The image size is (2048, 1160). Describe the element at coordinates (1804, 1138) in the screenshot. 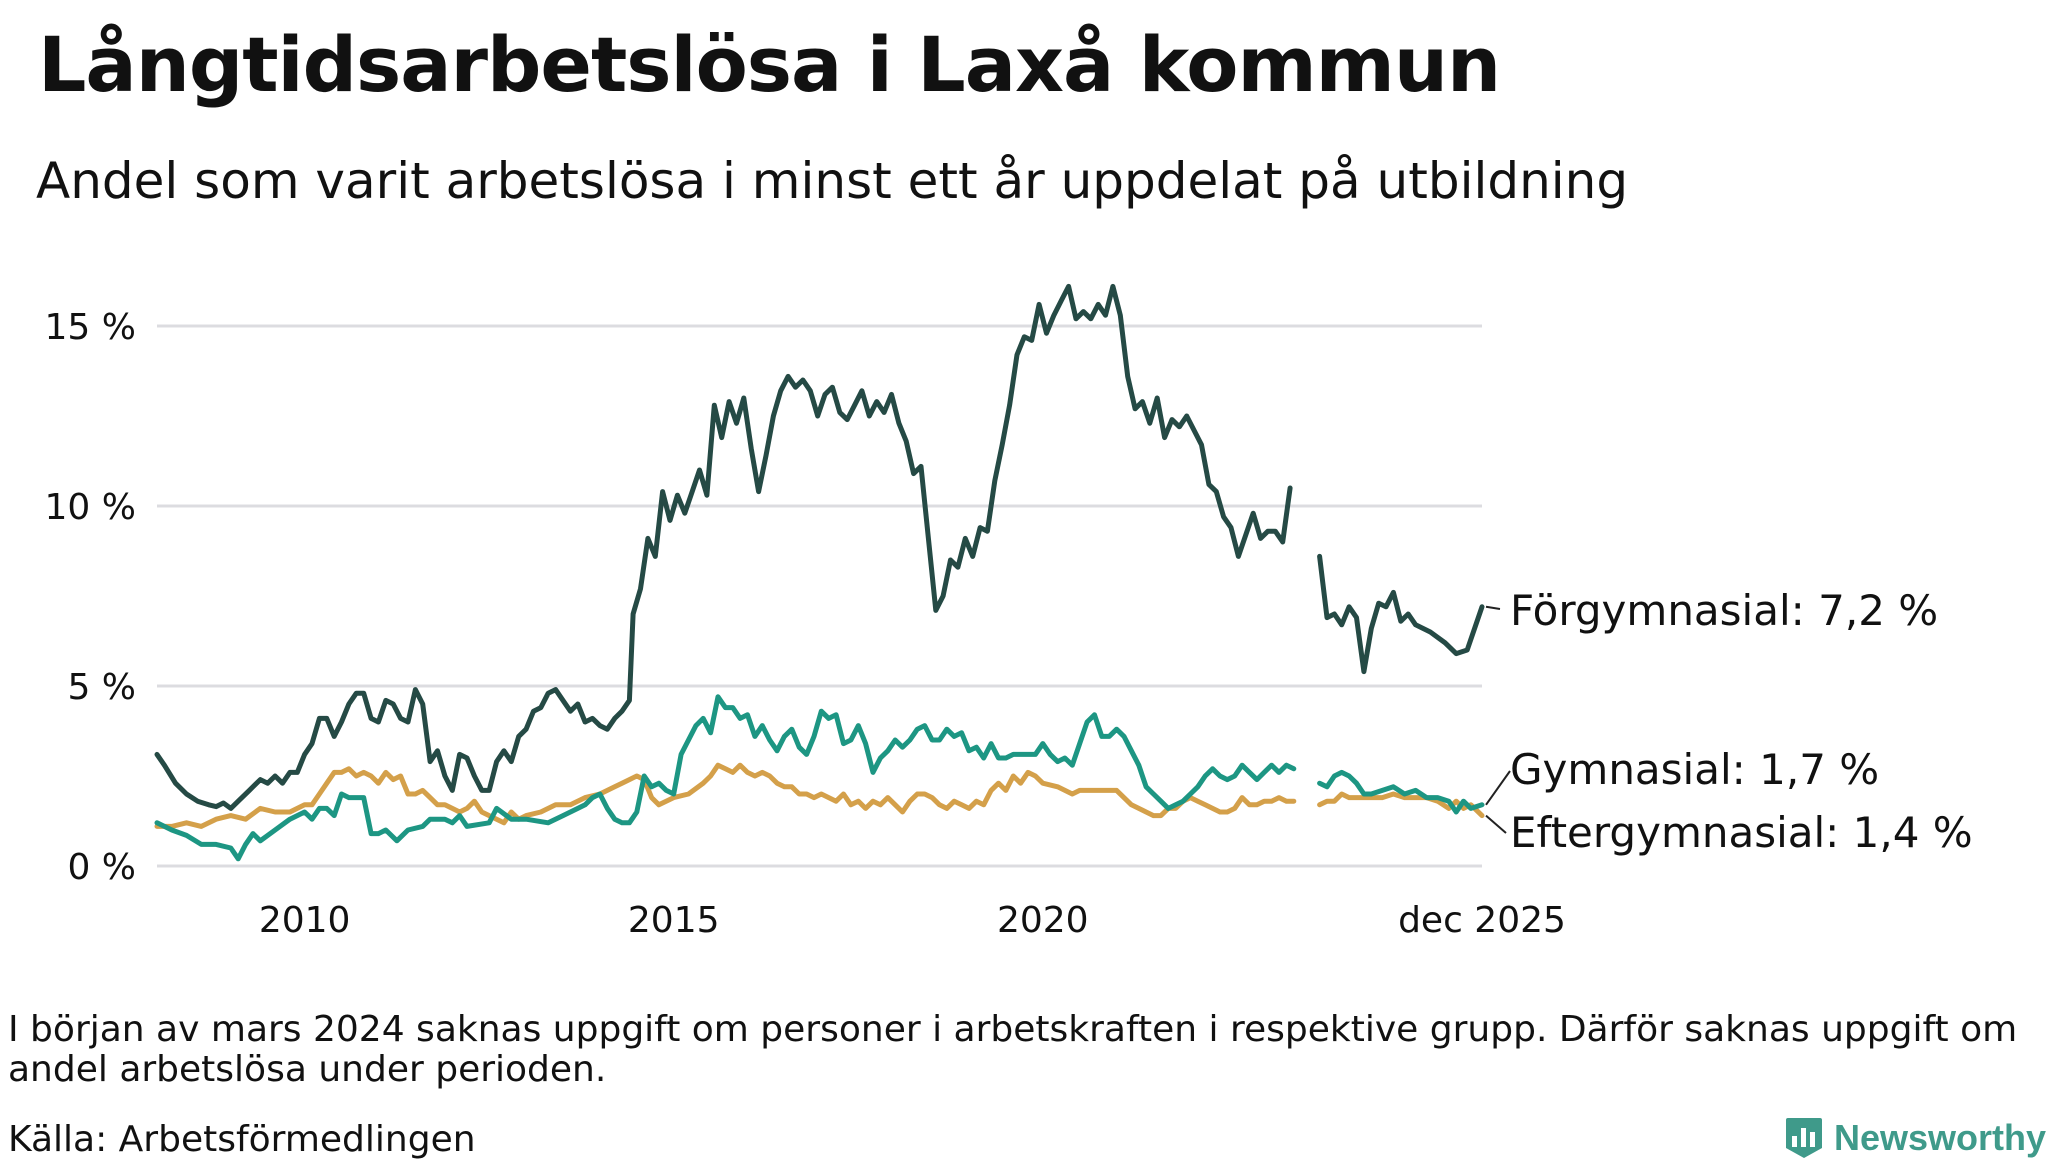

I see `bar-chart-logo-icon` at that location.